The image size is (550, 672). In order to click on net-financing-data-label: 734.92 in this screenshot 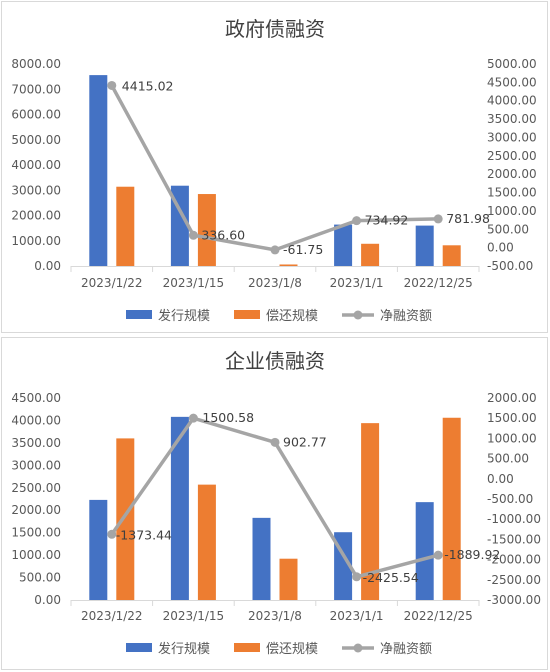, I will do `click(387, 220)`.